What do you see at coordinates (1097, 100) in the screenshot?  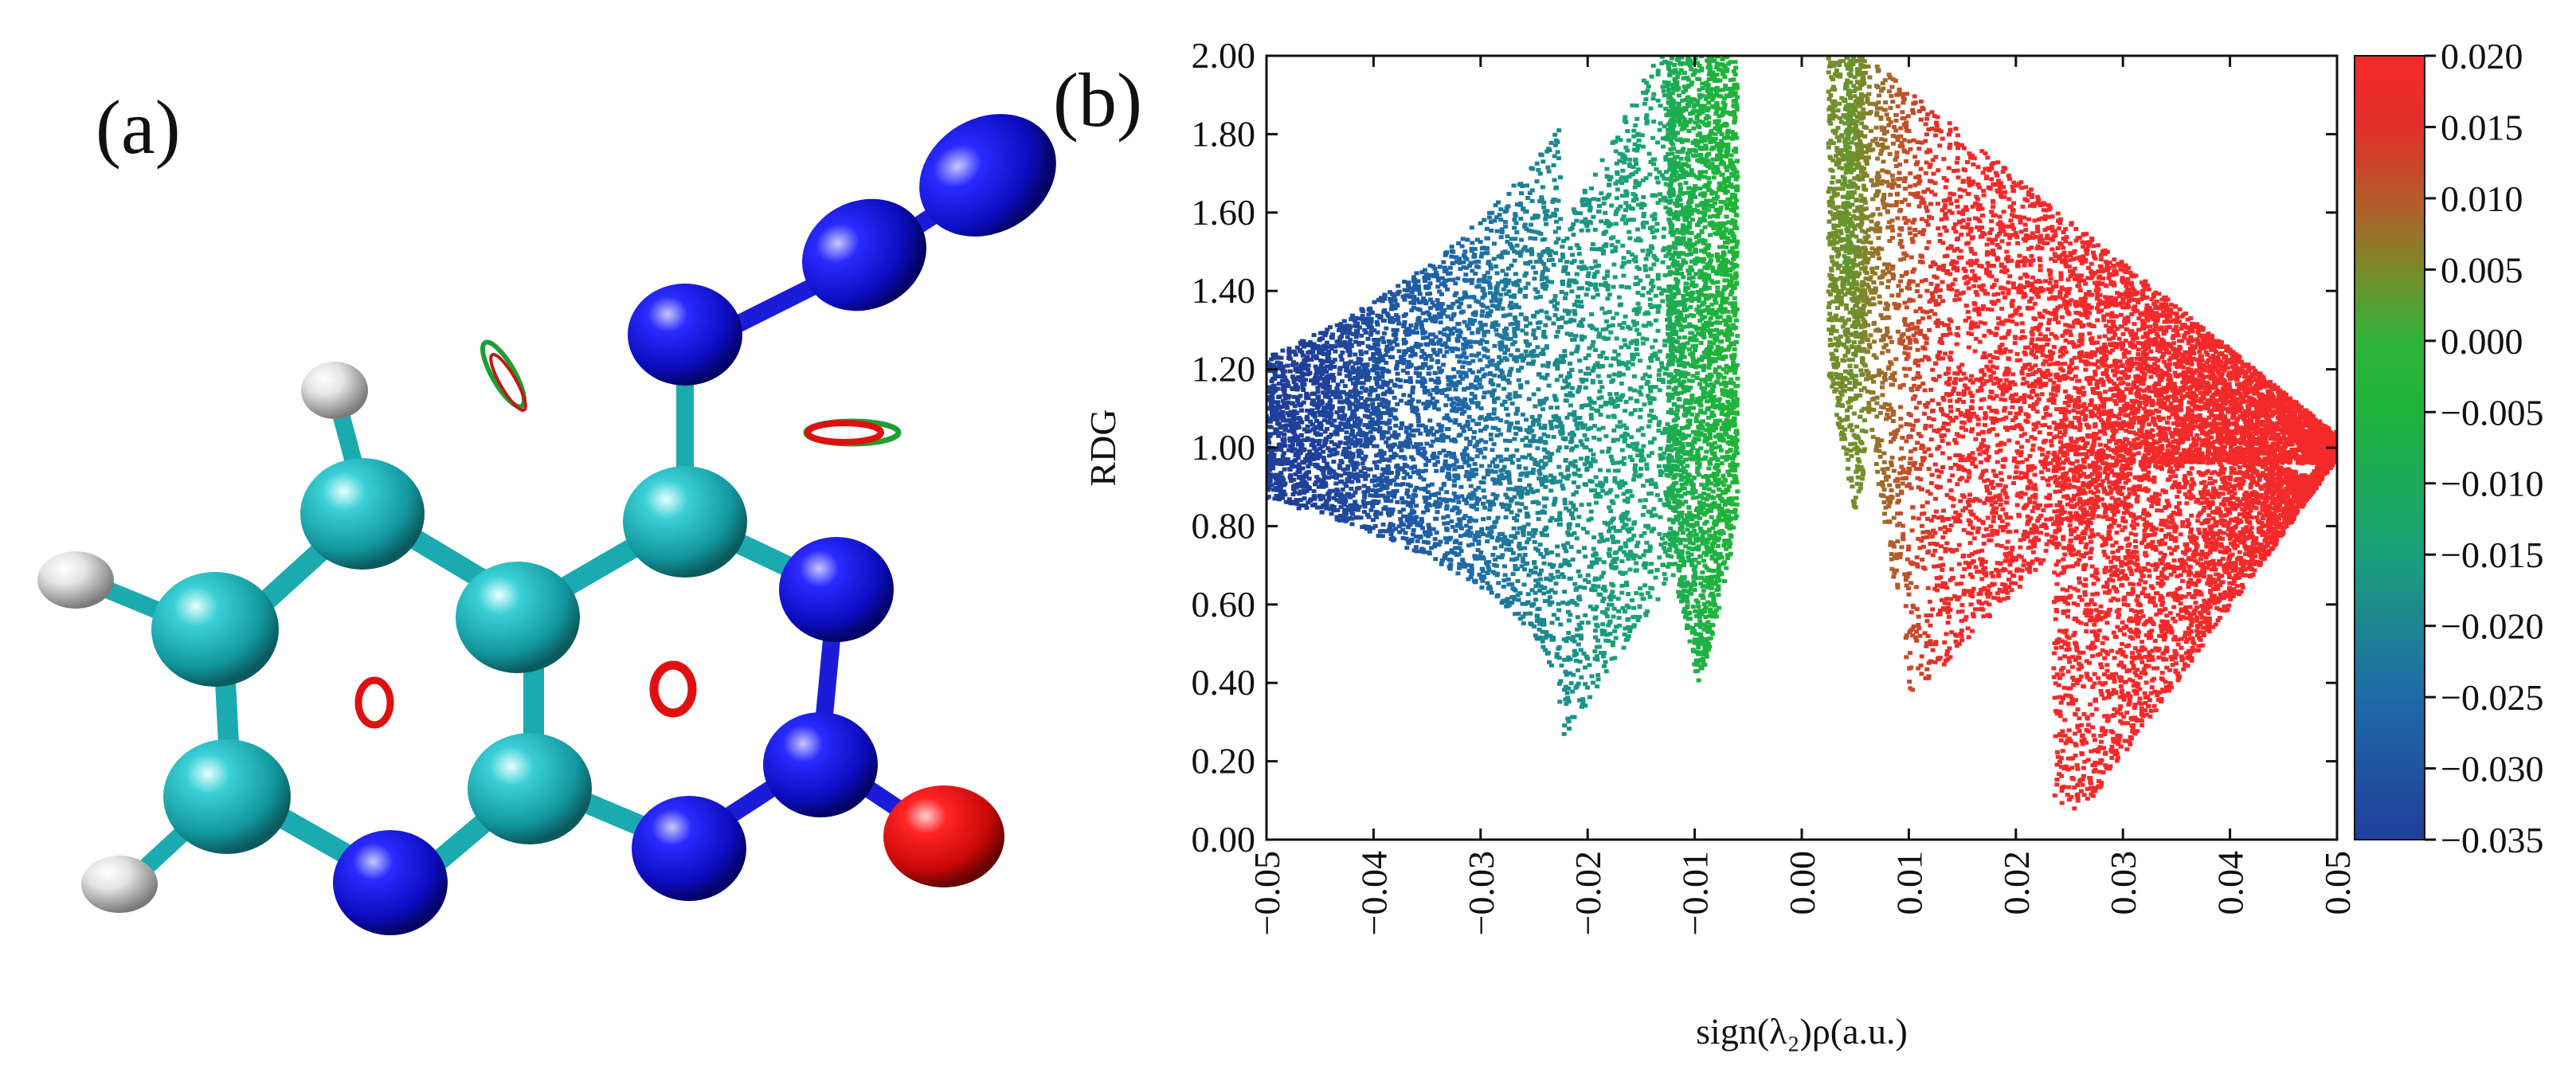 I see `panel-b-label: (b)` at bounding box center [1097, 100].